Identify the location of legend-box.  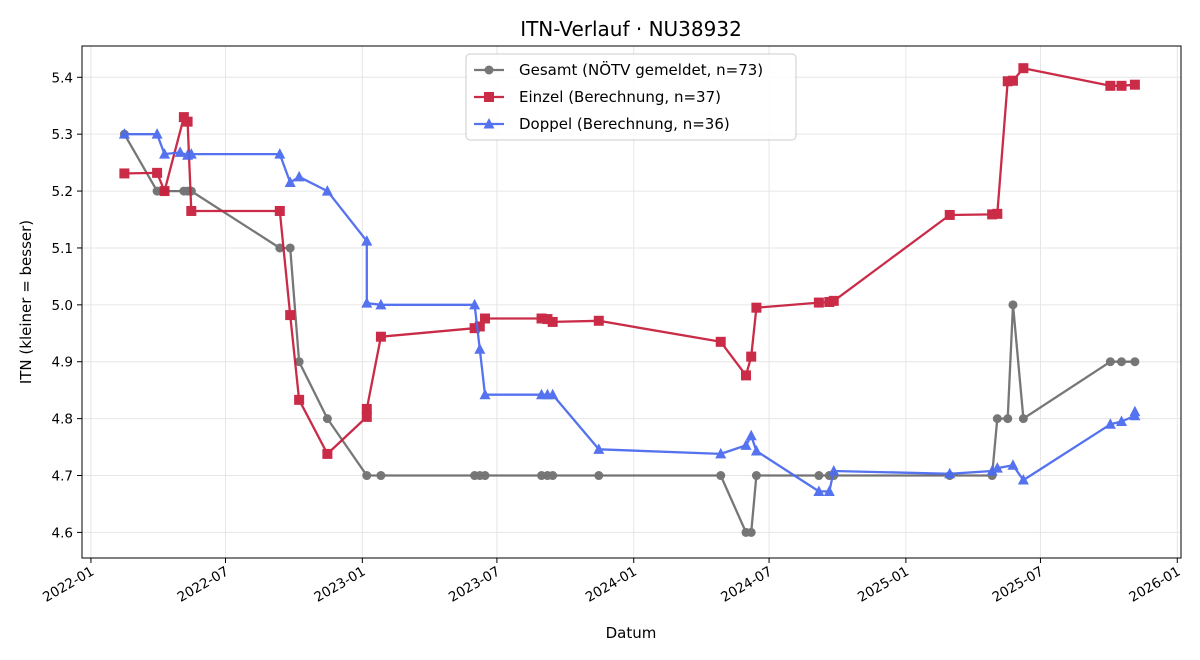
(631, 97).